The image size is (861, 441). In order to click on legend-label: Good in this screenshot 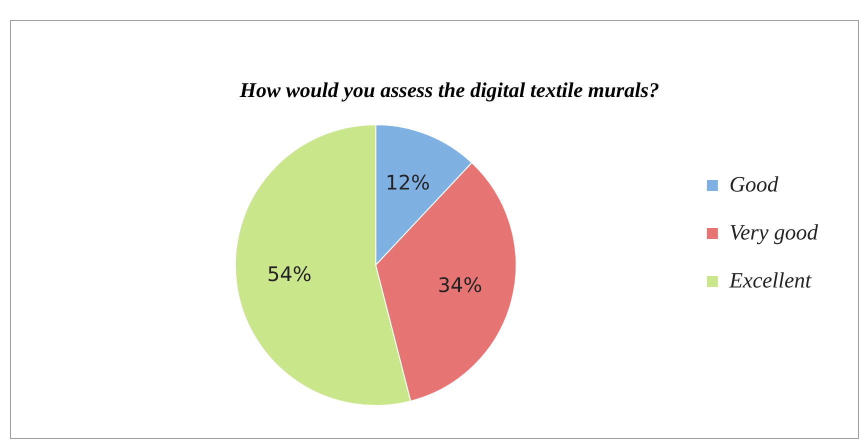, I will do `click(754, 183)`.